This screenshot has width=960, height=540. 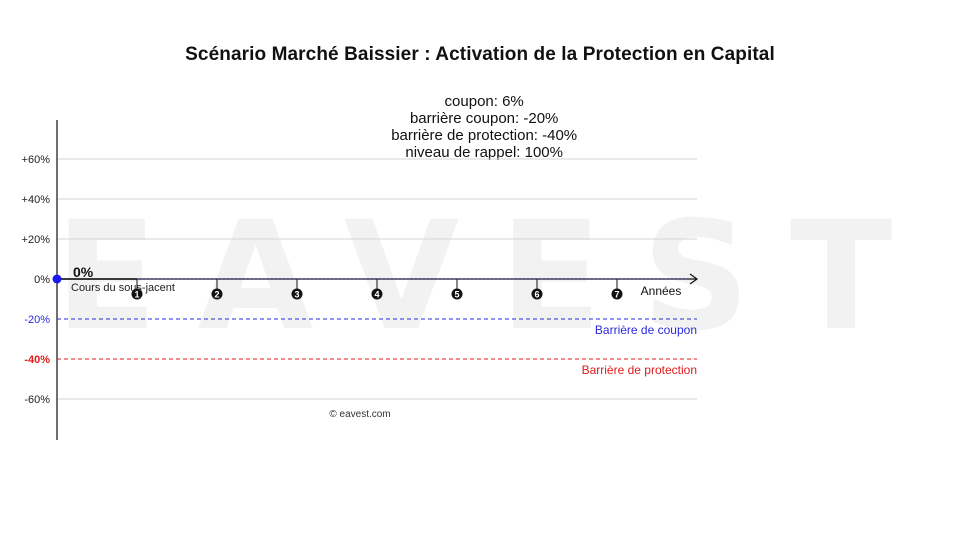 I want to click on year-marker-label: 6, so click(x=536, y=295).